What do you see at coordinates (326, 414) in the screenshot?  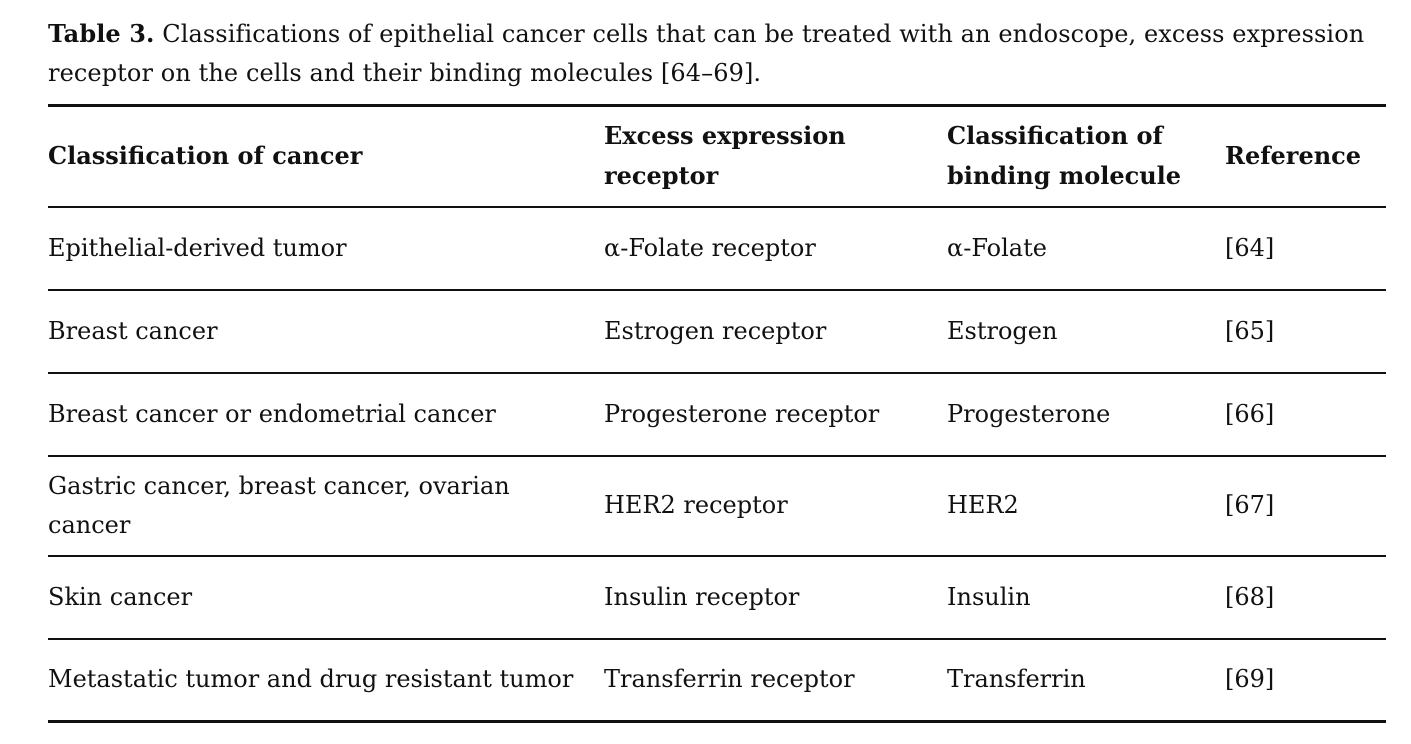 I see `cell-cancer: Breast cancer or endometrial cancer` at bounding box center [326, 414].